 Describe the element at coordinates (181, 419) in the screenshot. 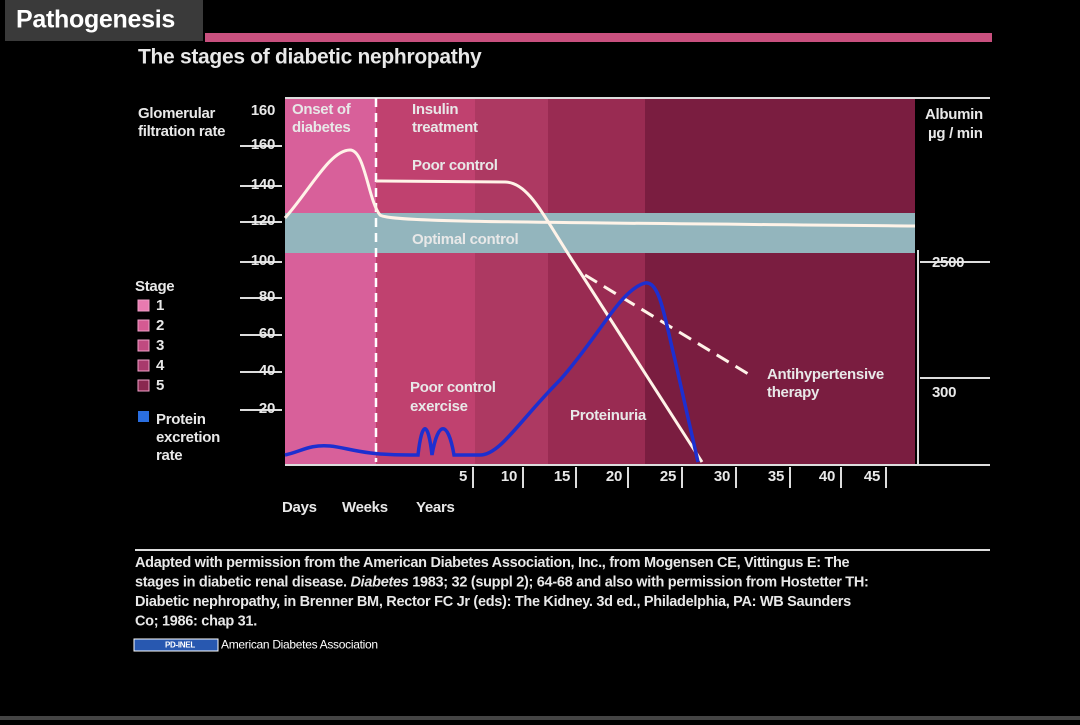

I see `legend-label: Protein` at that location.